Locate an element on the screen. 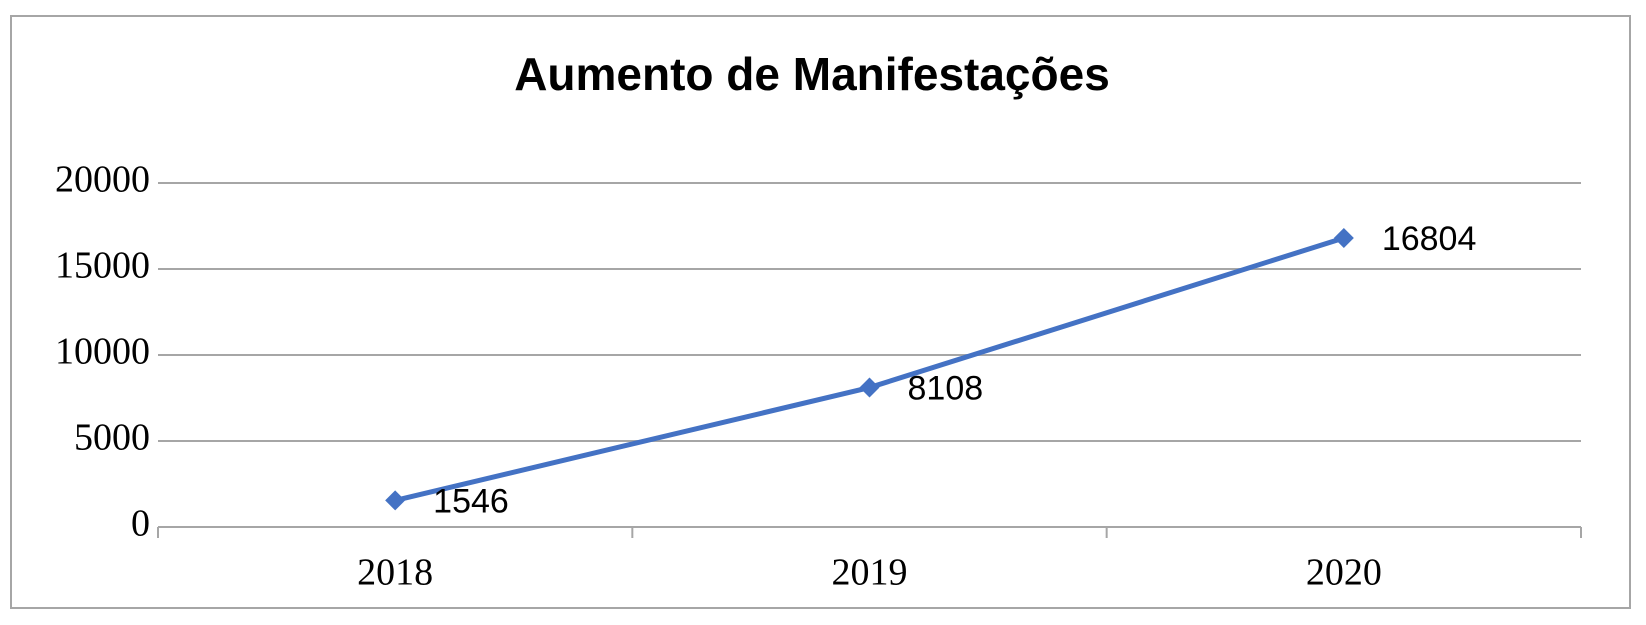  data-label: 16804 is located at coordinates (1429, 239).